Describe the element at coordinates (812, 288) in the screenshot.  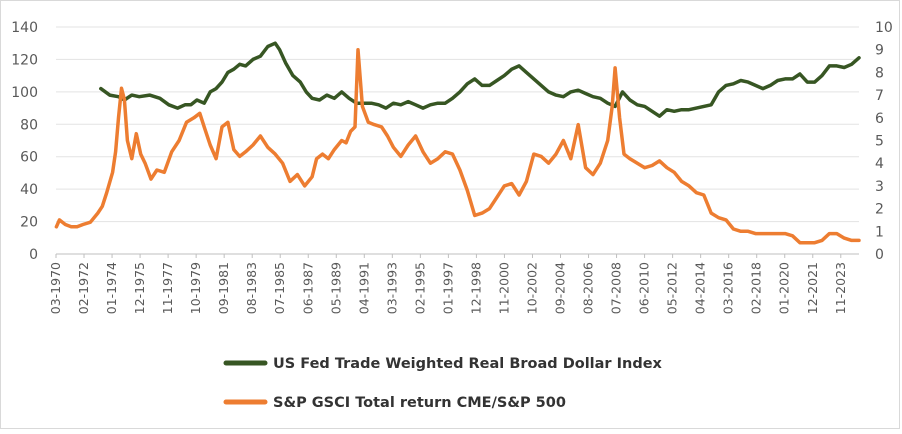
I see `x-tick-label: 12-2021` at that location.